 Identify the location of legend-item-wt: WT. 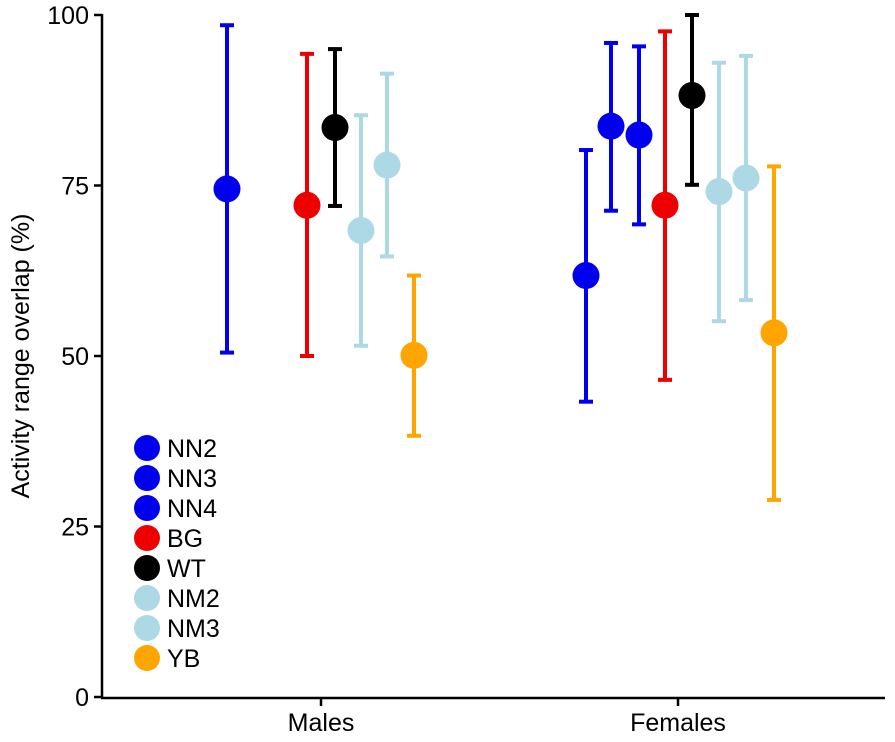
(170, 569).